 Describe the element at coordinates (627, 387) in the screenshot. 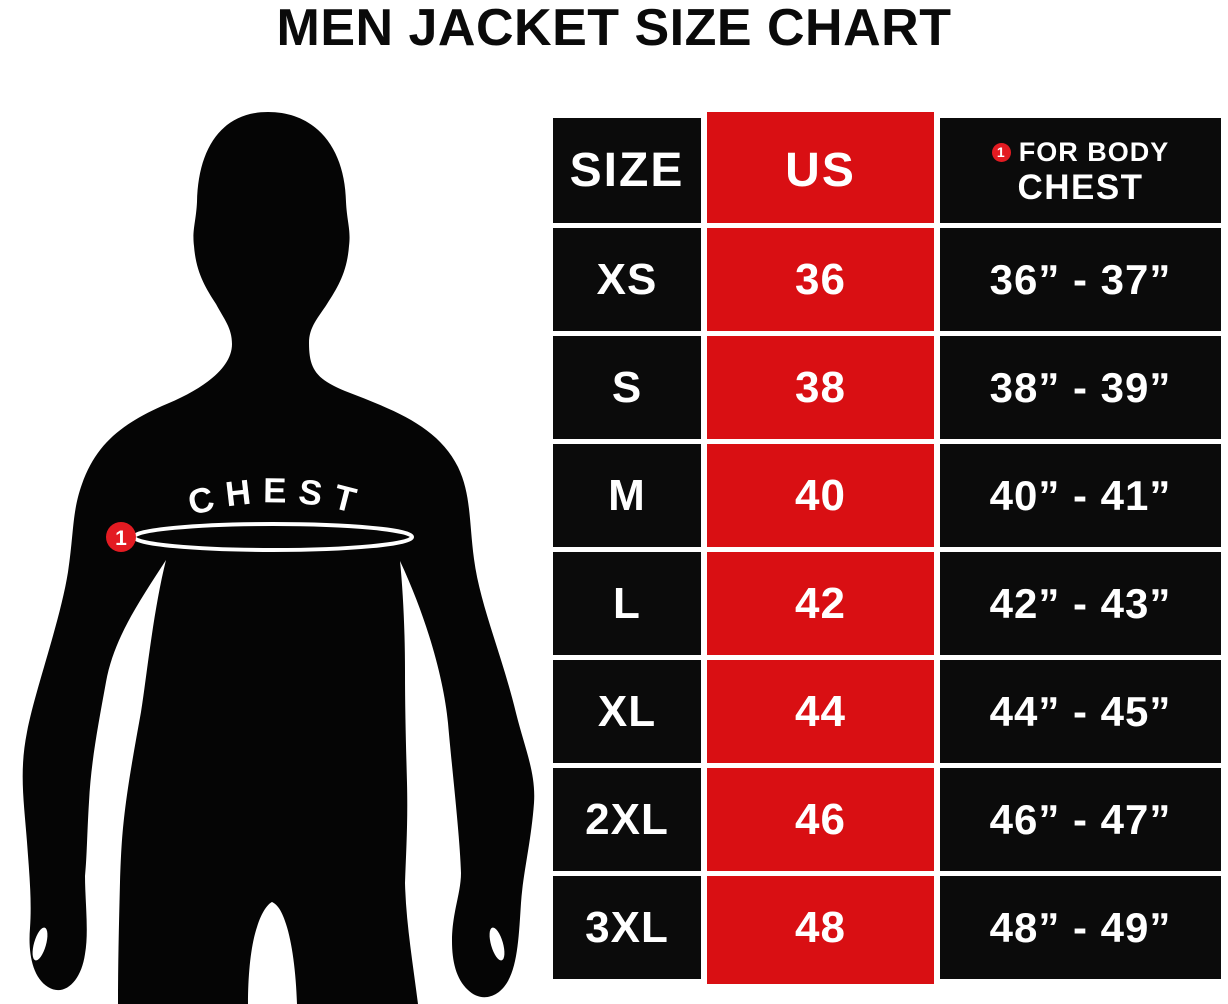

I see `size-cell: S` at that location.